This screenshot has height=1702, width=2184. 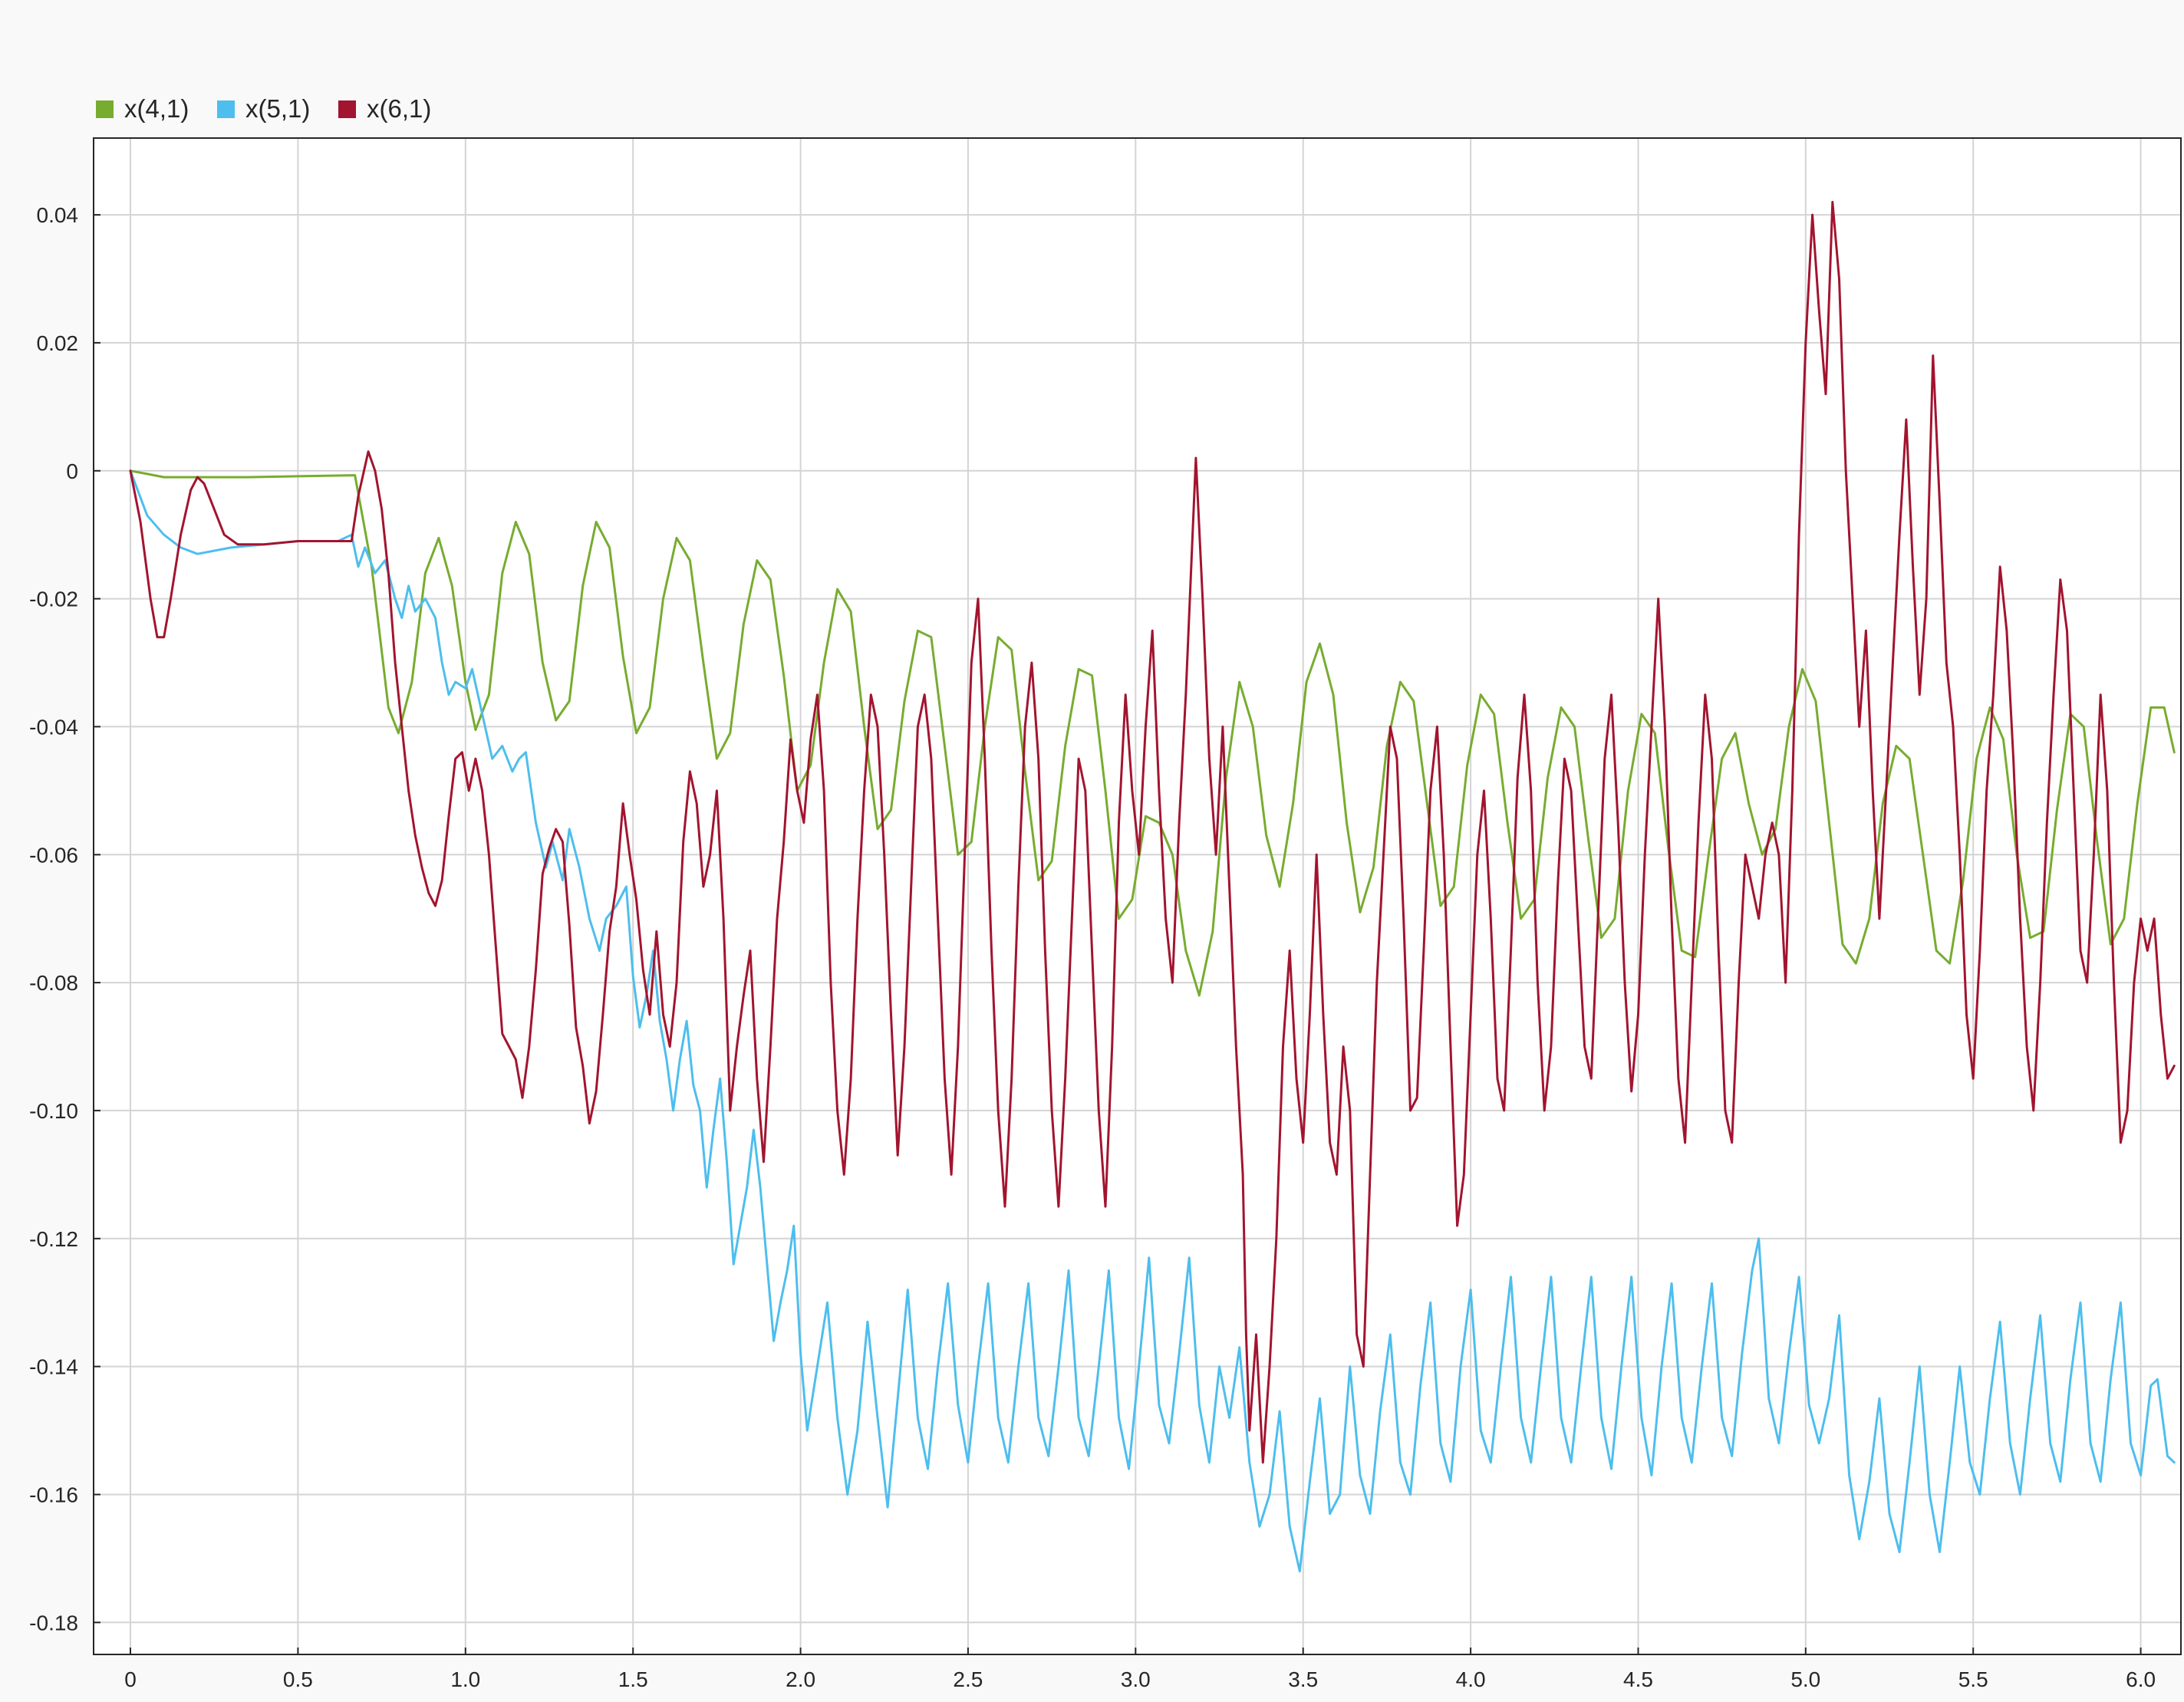 What do you see at coordinates (53, 1367) in the screenshot?
I see `y-tick-label: -0.14` at bounding box center [53, 1367].